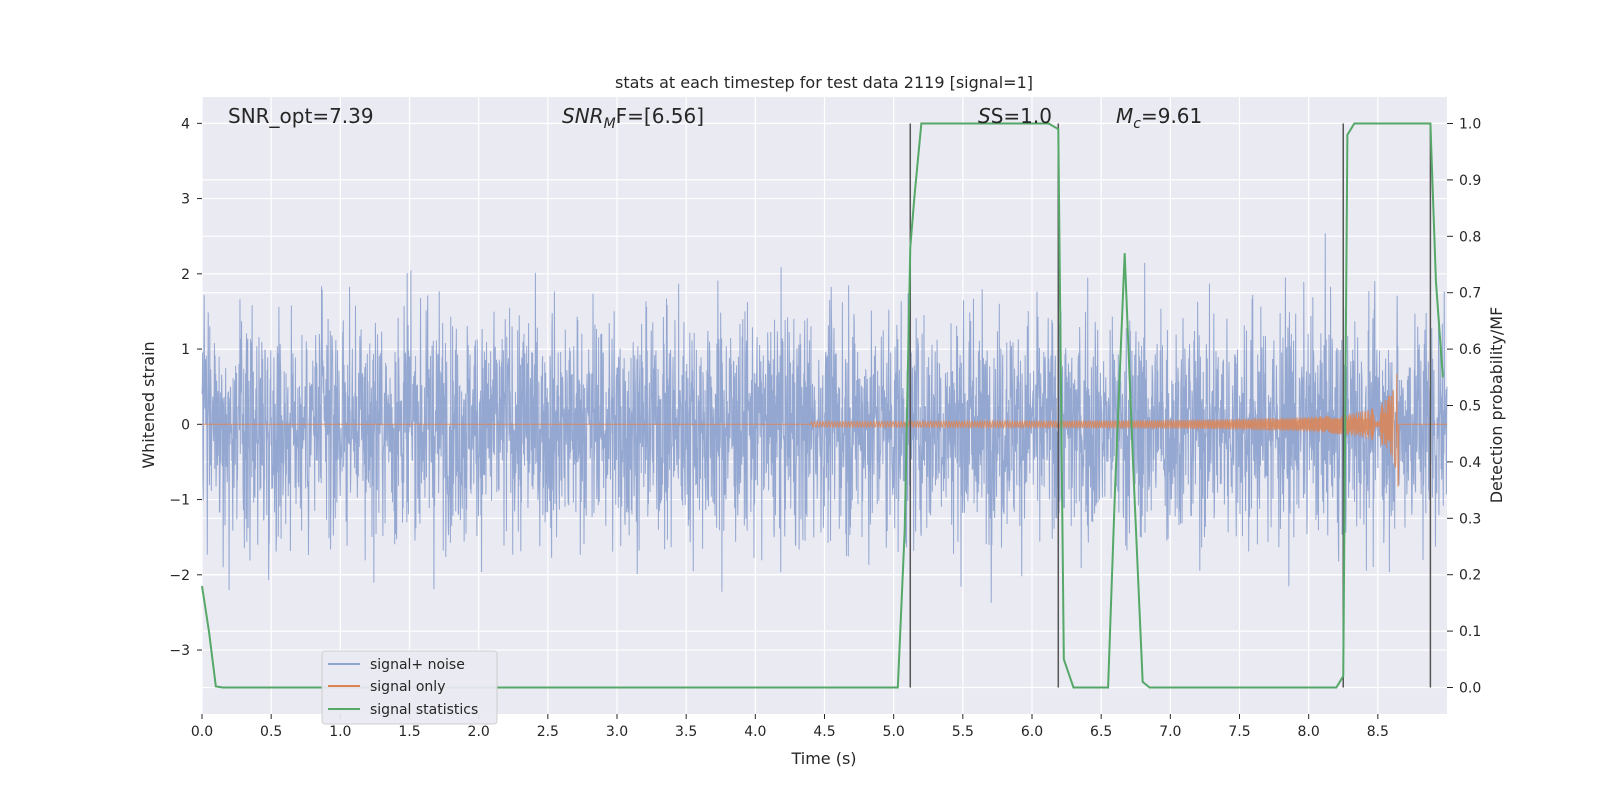  Describe the element at coordinates (610, 124) in the screenshot. I see `annotation-snr-mf-sub: M` at that location.